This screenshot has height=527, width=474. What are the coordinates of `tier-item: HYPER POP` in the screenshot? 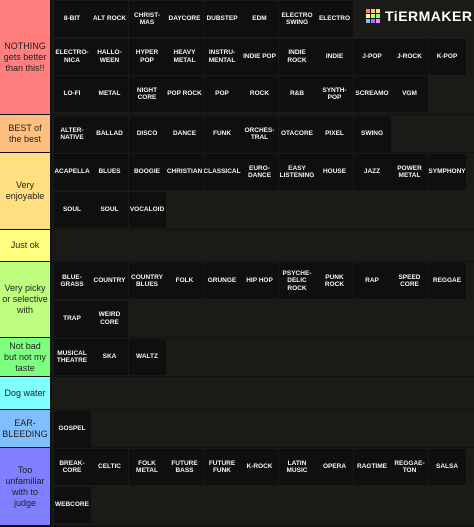 It's located at (147, 56).